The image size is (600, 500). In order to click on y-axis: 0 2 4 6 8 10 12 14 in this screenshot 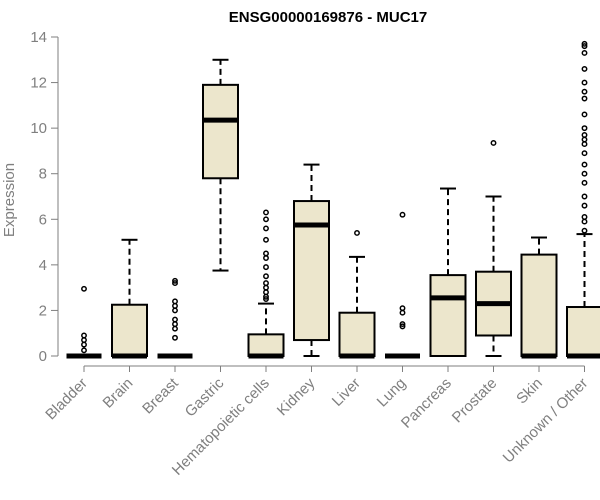, I will do `click(44, 197)`.